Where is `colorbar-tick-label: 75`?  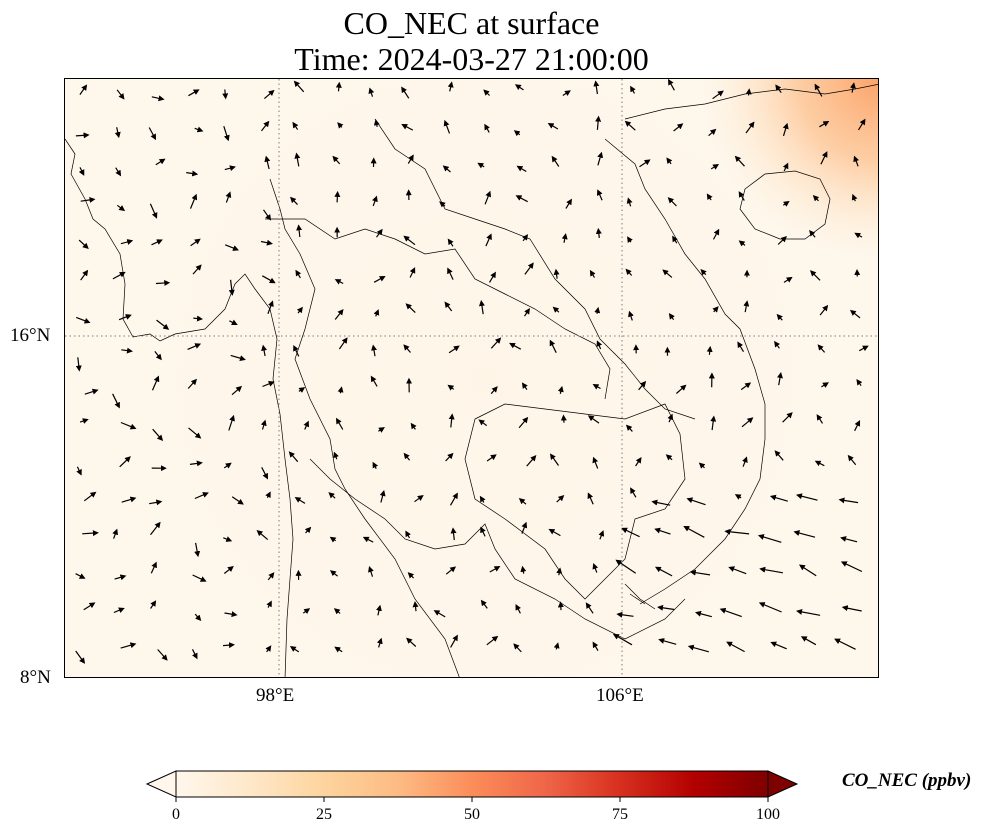 colorbar-tick-label: 75 is located at coordinates (620, 814).